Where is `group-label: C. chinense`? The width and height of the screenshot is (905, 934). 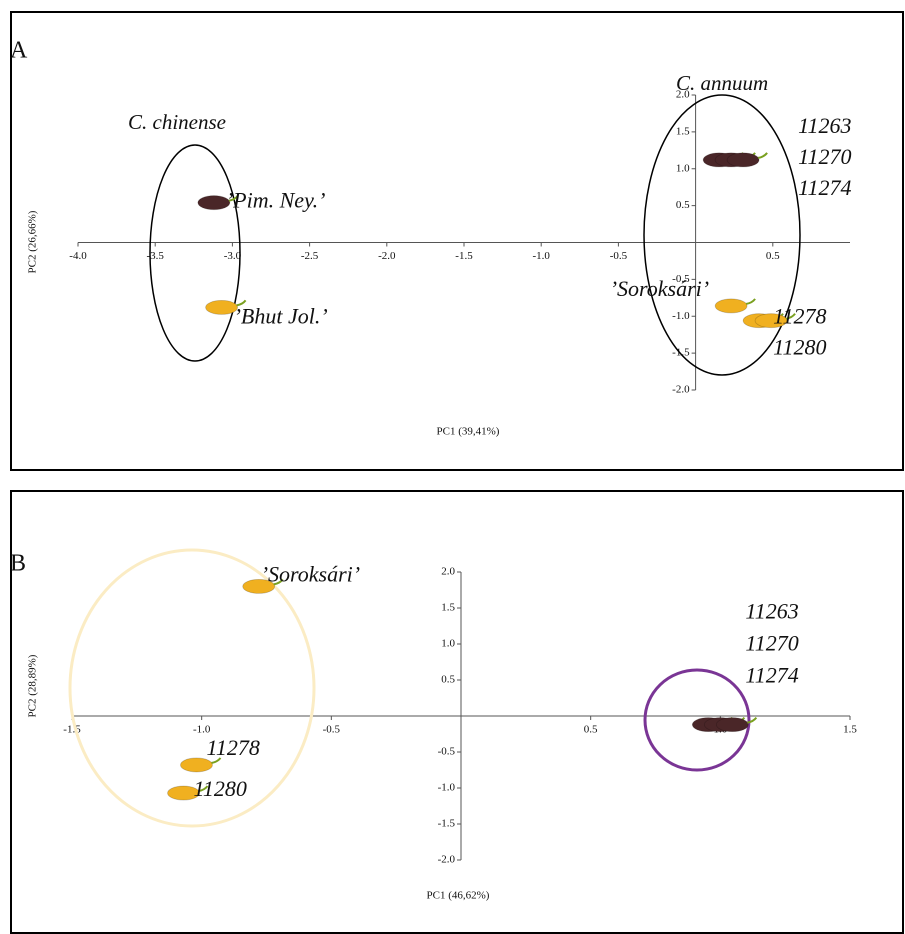 group-label: C. chinense is located at coordinates (177, 122).